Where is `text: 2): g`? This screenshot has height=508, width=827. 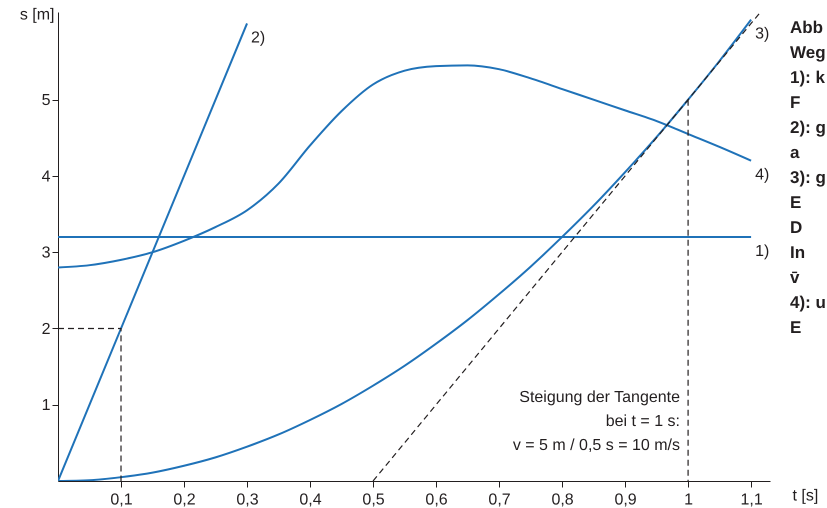 text: 2): g is located at coordinates (808, 127).